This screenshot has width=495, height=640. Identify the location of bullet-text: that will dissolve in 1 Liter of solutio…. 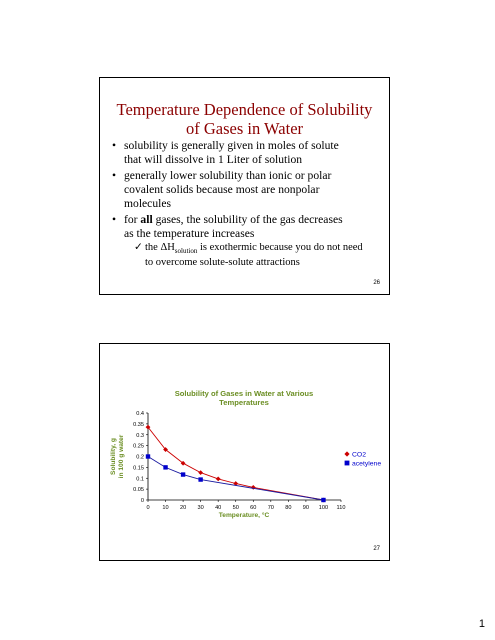
(213, 159).